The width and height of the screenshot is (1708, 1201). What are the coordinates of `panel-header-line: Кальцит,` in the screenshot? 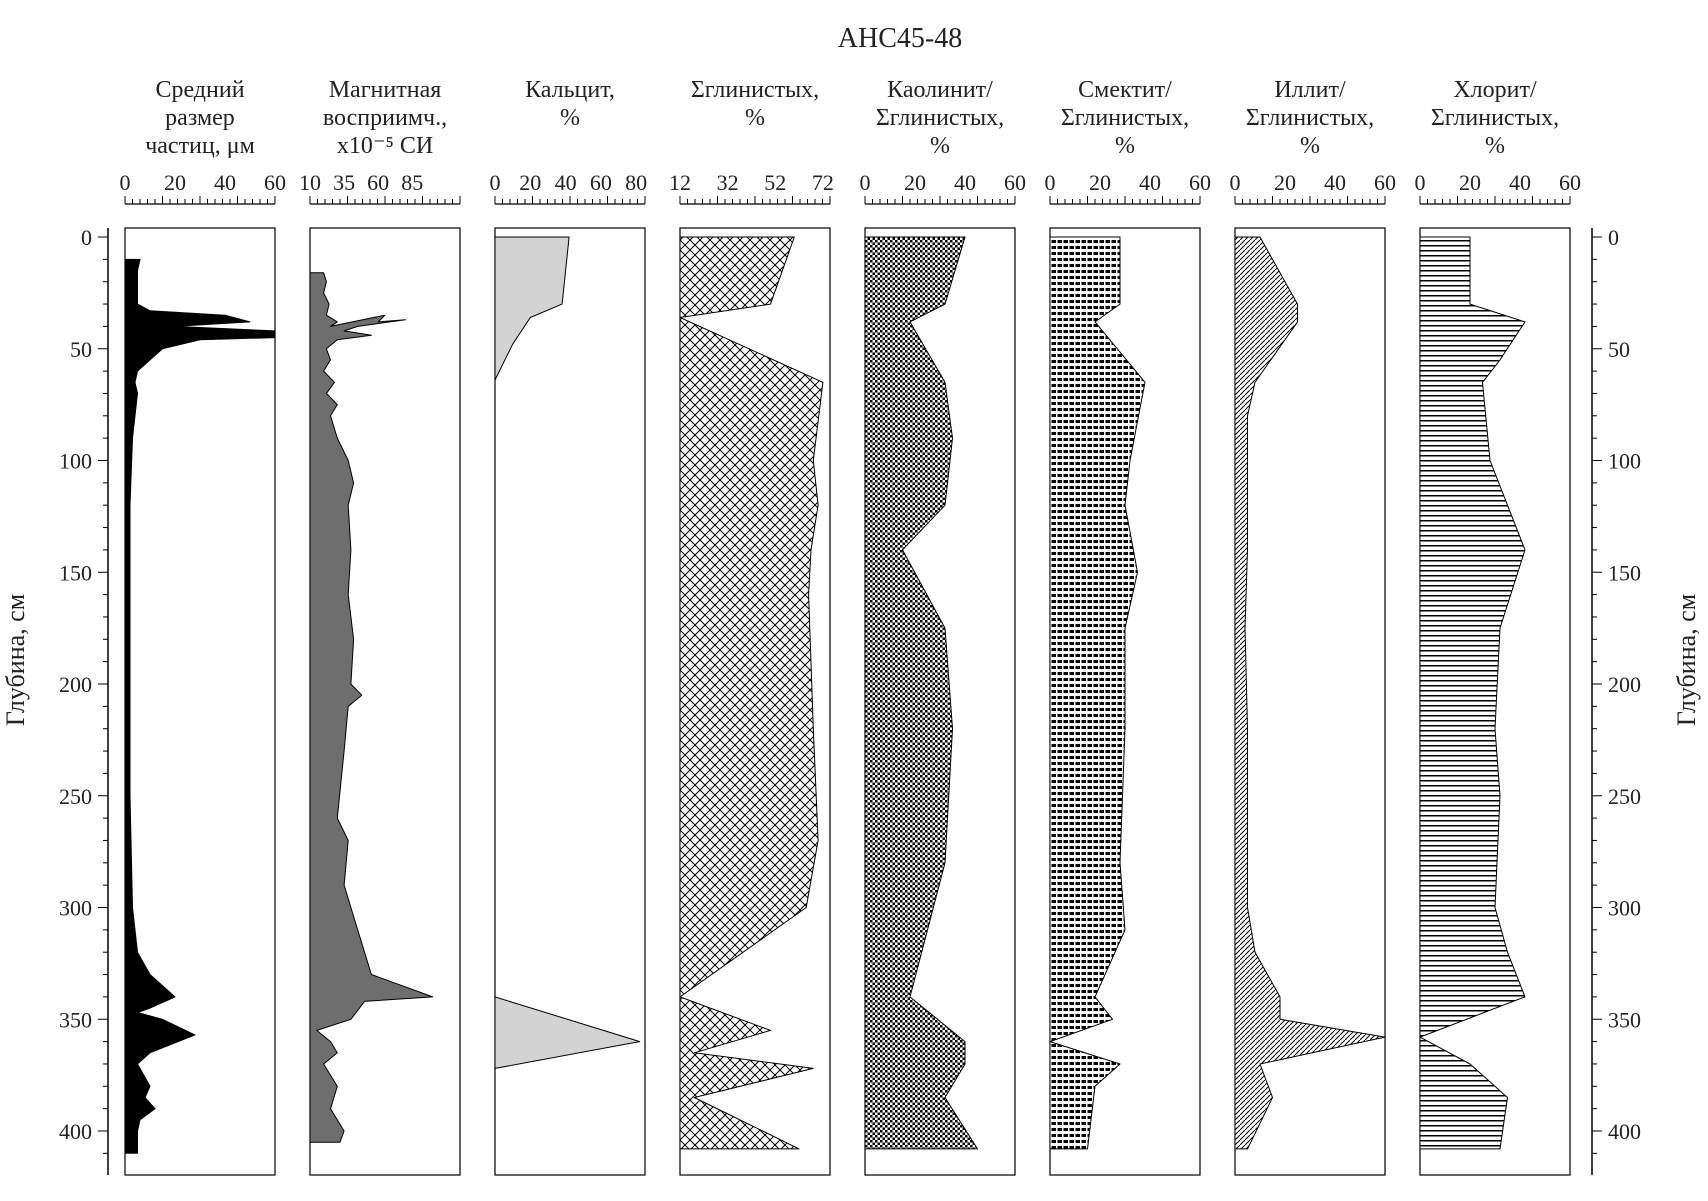 It's located at (570, 90).